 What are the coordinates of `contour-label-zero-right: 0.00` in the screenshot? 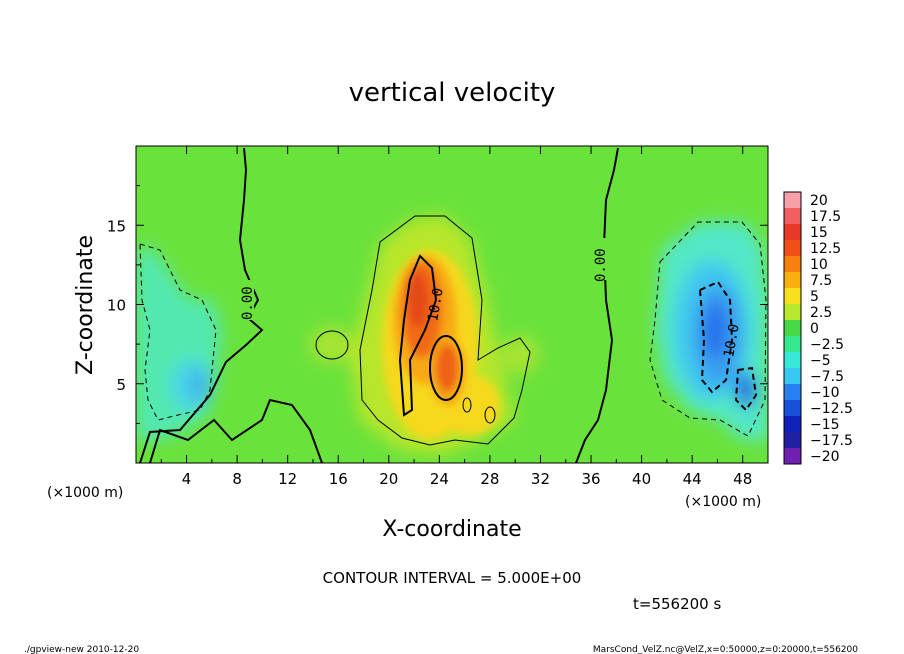 It's located at (601, 265).